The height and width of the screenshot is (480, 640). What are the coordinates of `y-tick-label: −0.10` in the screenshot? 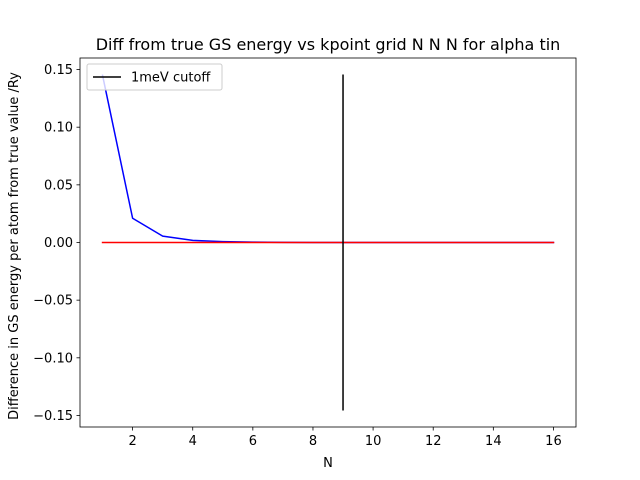 It's located at (53, 358).